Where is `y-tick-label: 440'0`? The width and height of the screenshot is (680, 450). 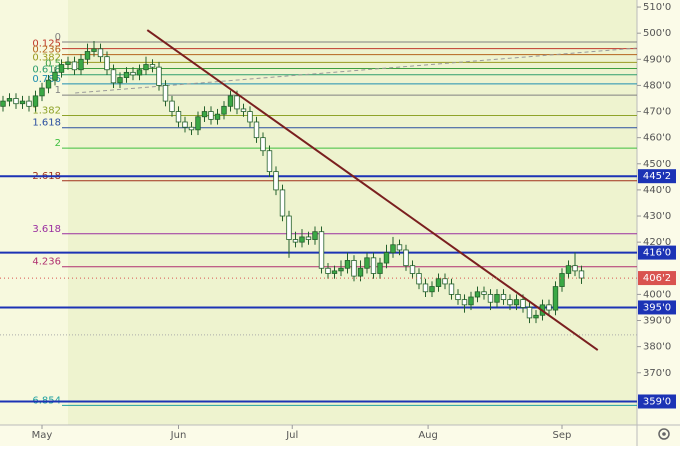 y-tick-label: 440'0 is located at coordinates (657, 190).